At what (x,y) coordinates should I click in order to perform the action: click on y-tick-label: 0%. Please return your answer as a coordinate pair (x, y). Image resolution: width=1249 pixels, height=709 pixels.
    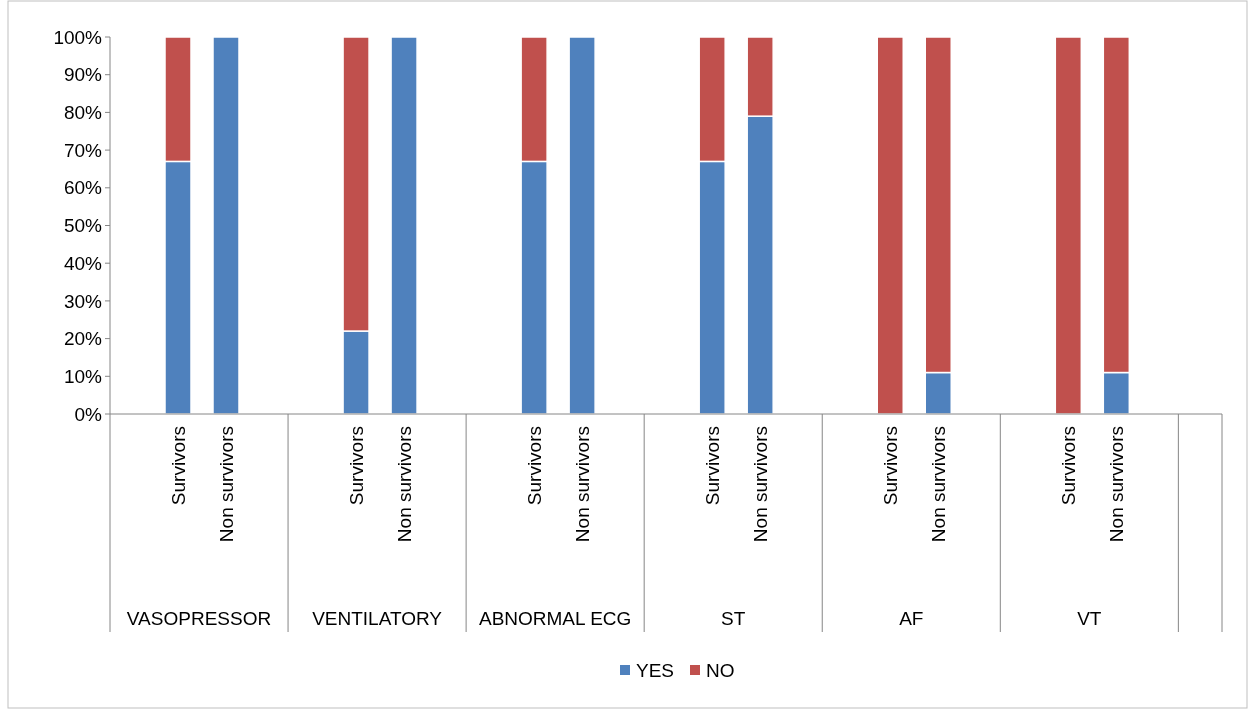
    Looking at the image, I should click on (88, 414).